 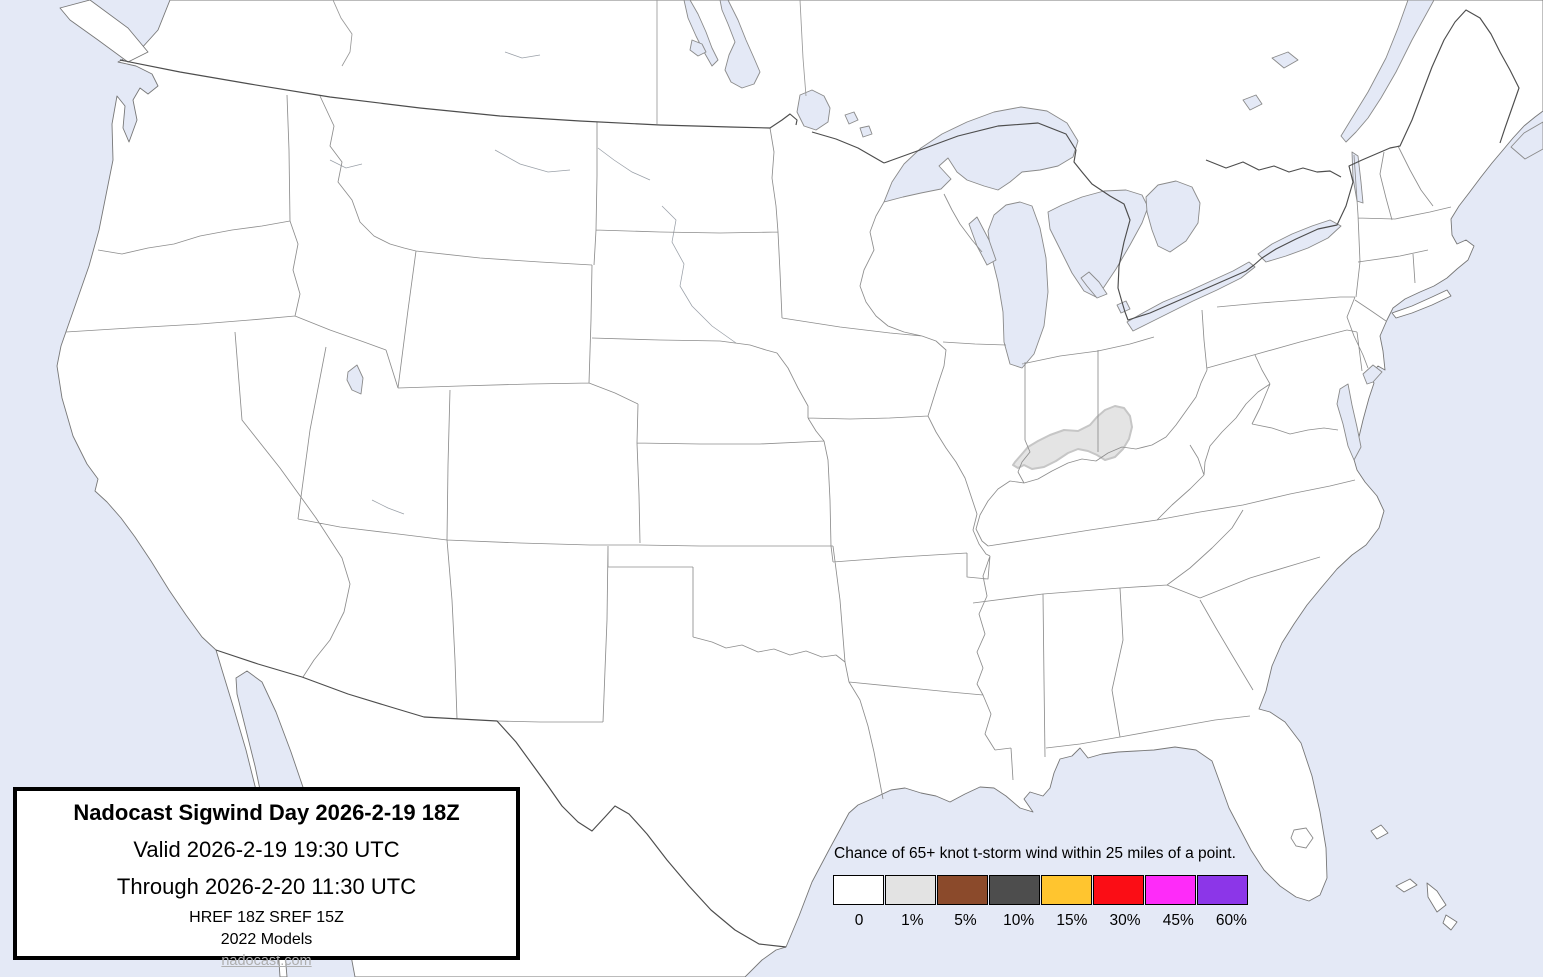 I want to click on delaware-bay, so click(x=1372, y=374).